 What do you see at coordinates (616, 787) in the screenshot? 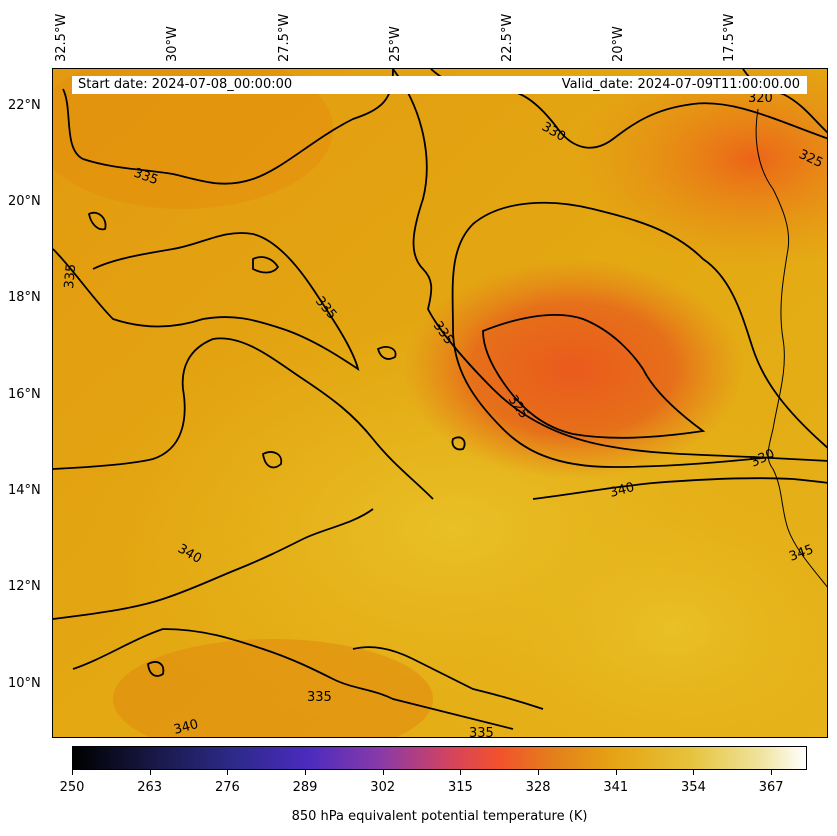
I see `colorbar-tick-label: 341` at bounding box center [616, 787].